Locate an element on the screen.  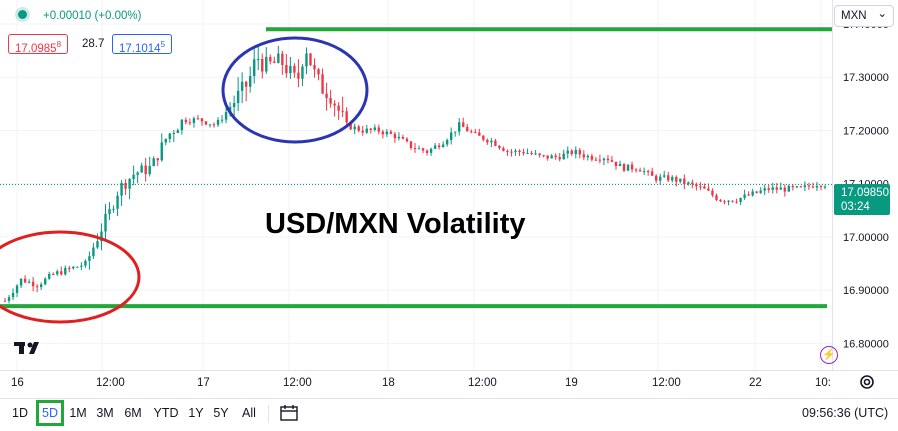
timeframe-1m: 1M is located at coordinates (78, 413).